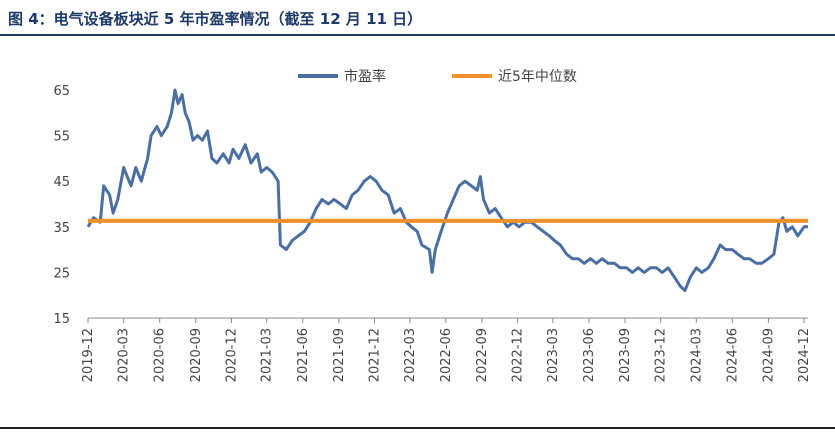  Describe the element at coordinates (768, 355) in the screenshot. I see `x-tick-label: 2024-09` at that location.